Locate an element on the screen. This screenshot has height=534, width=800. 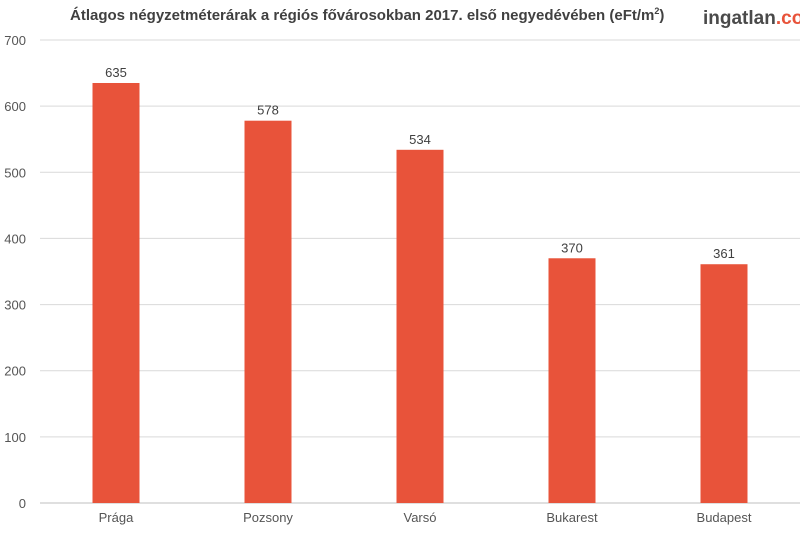
chart-title-superscript: 2 is located at coordinates (657, 11).